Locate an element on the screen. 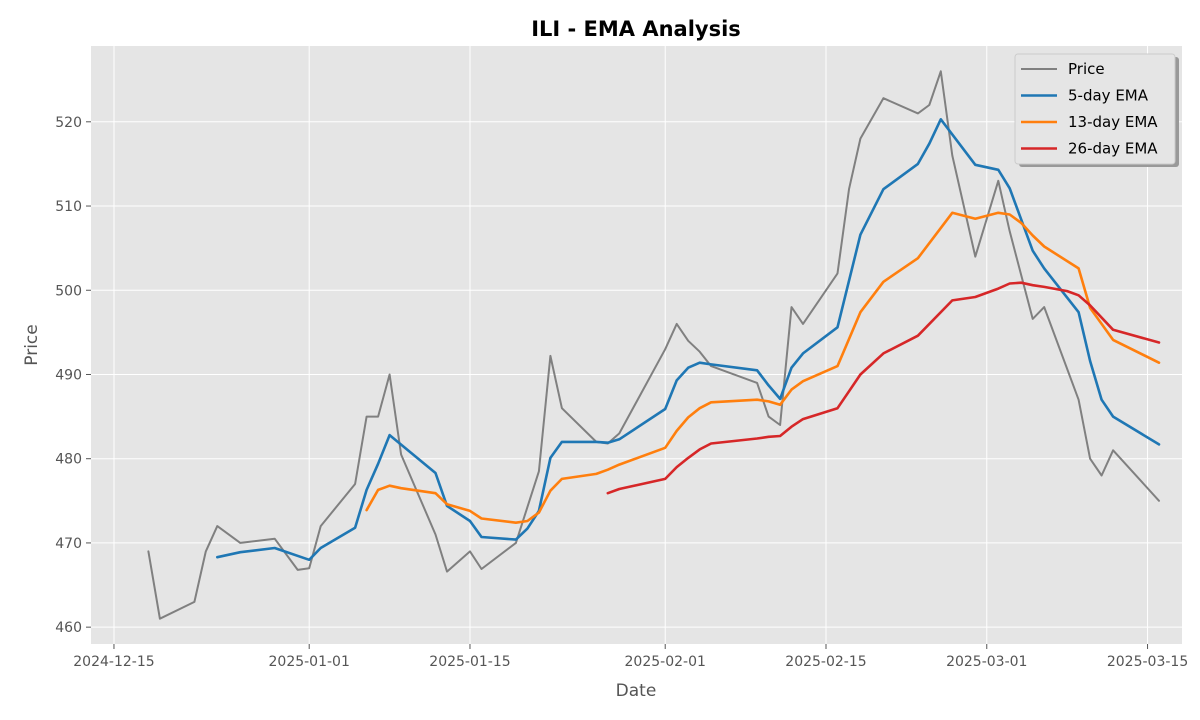 The height and width of the screenshot is (720, 1200). legend: Price 5-day EMA 13-day EMA 26-day EMA is located at coordinates (1096, 110).